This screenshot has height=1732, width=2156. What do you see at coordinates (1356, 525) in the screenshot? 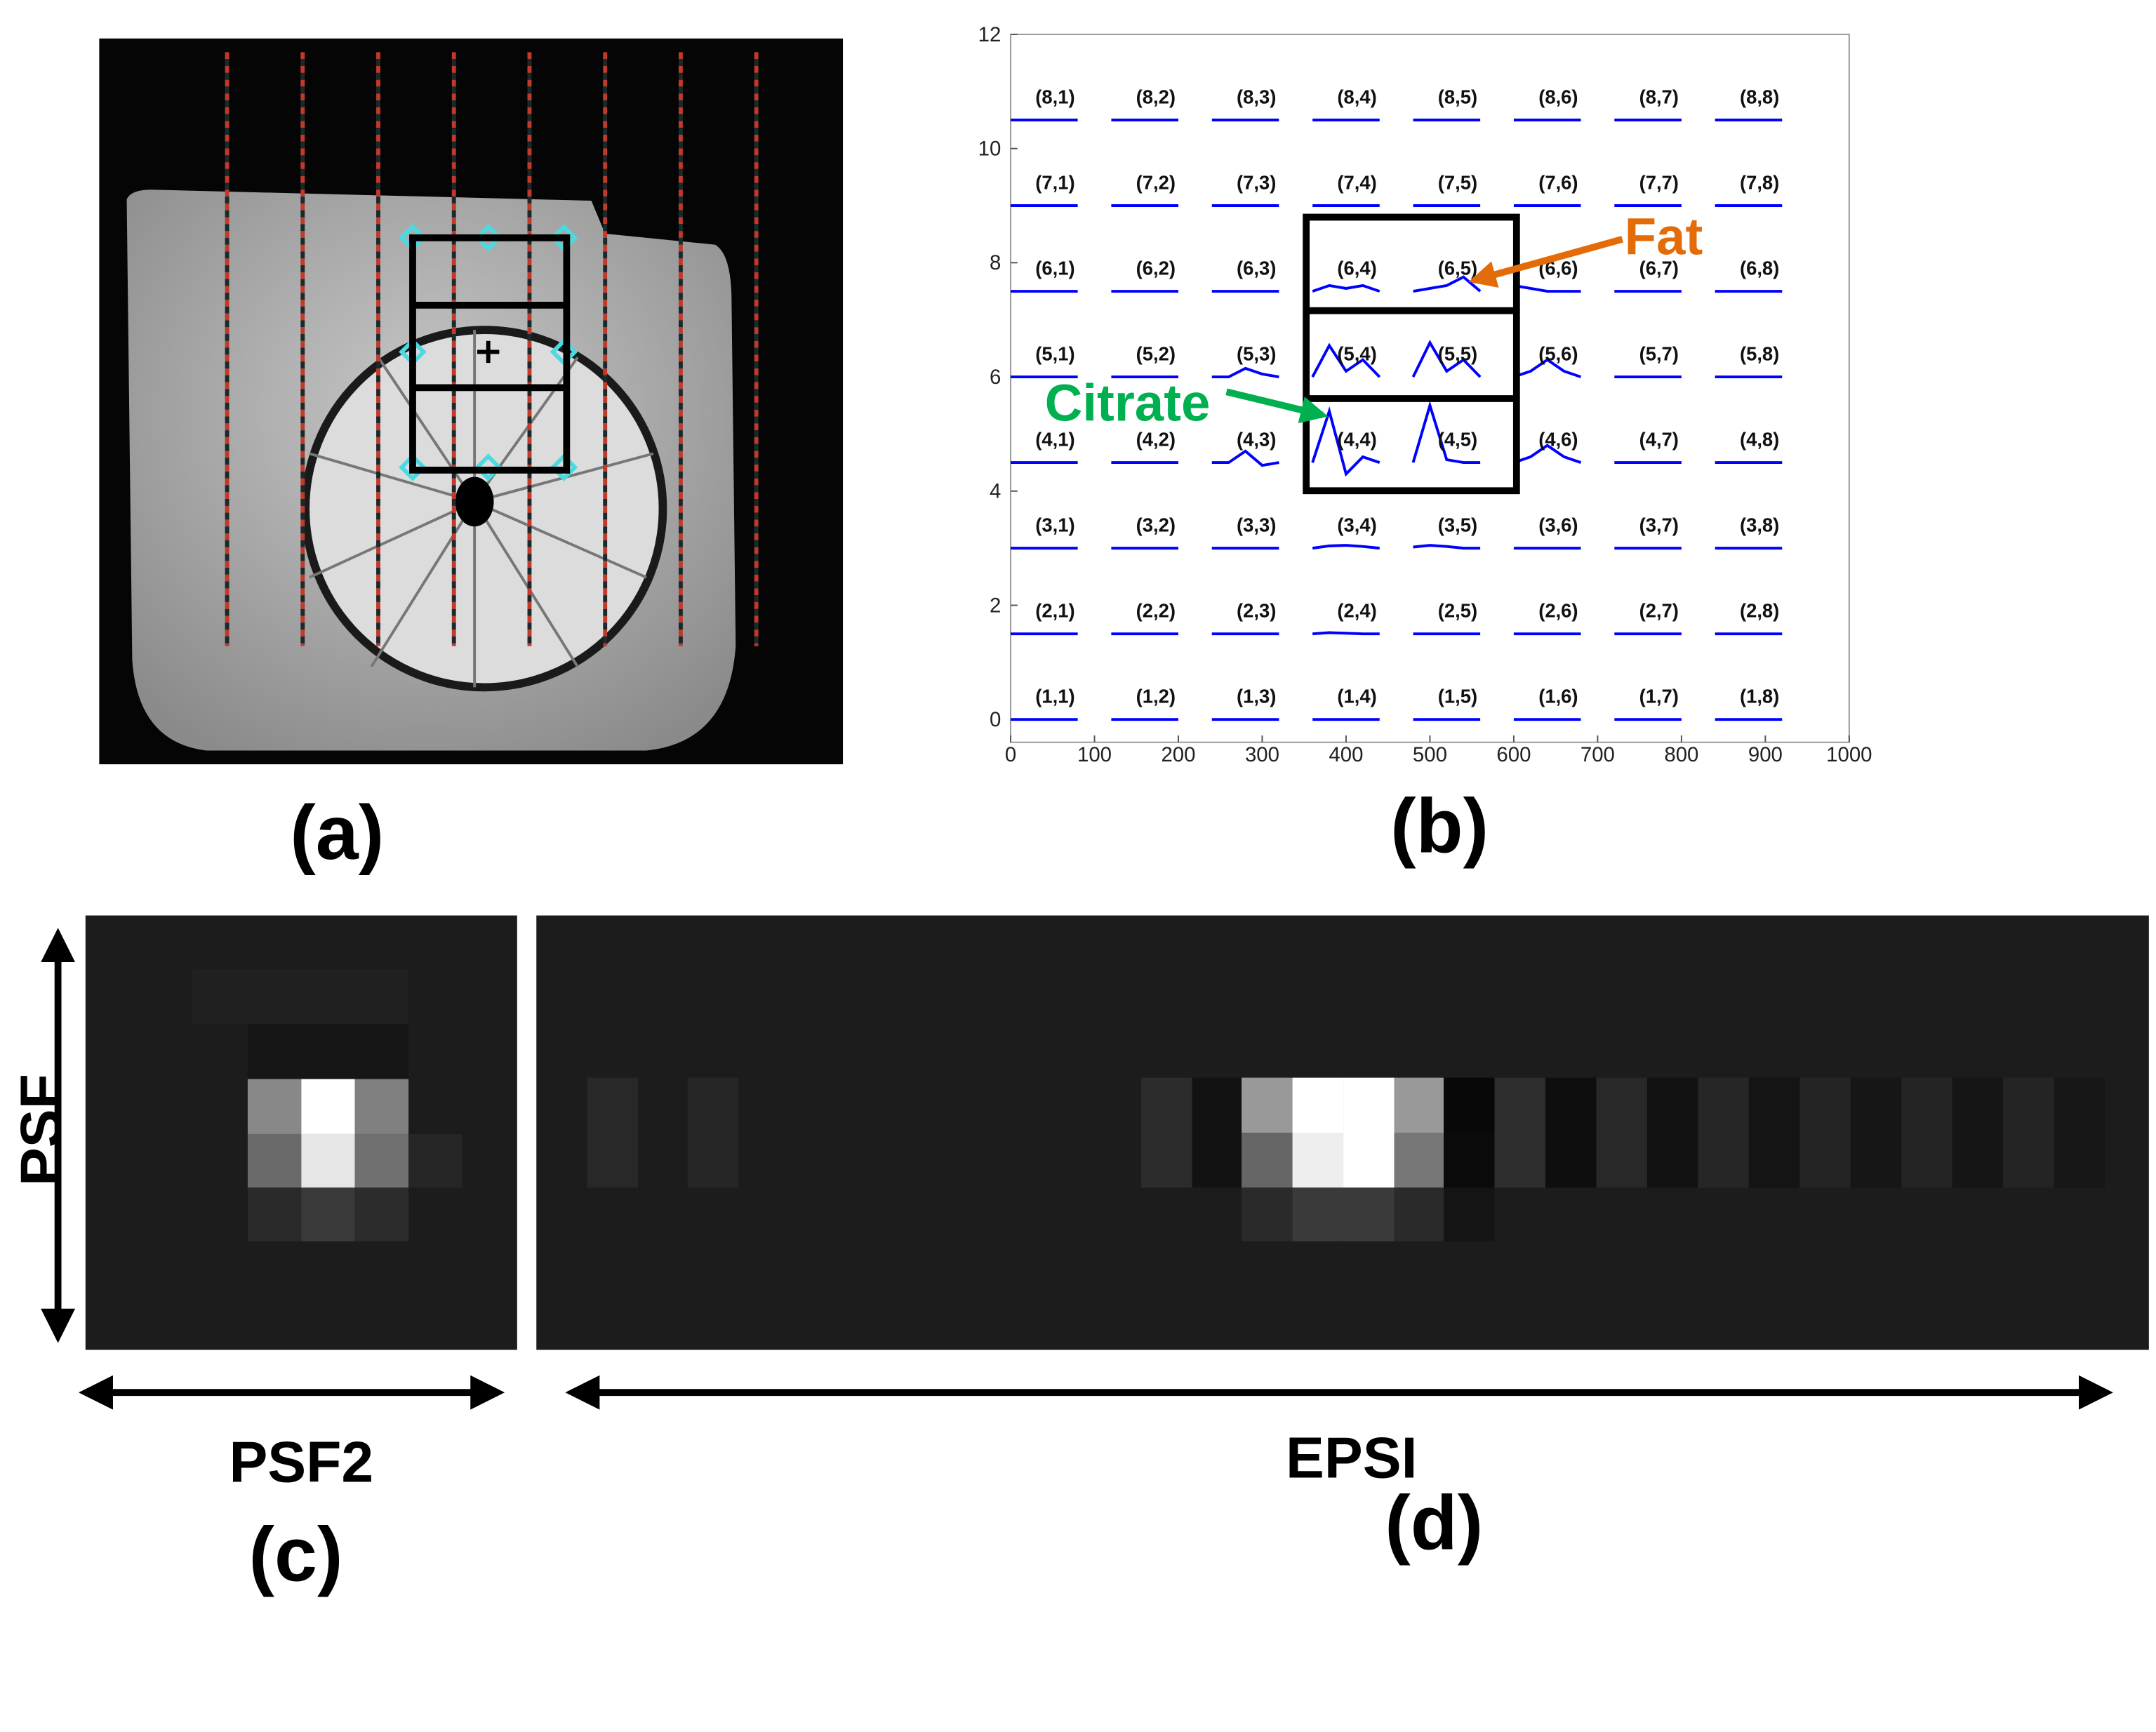
I see `voxel-label: (3,4)` at bounding box center [1356, 525].